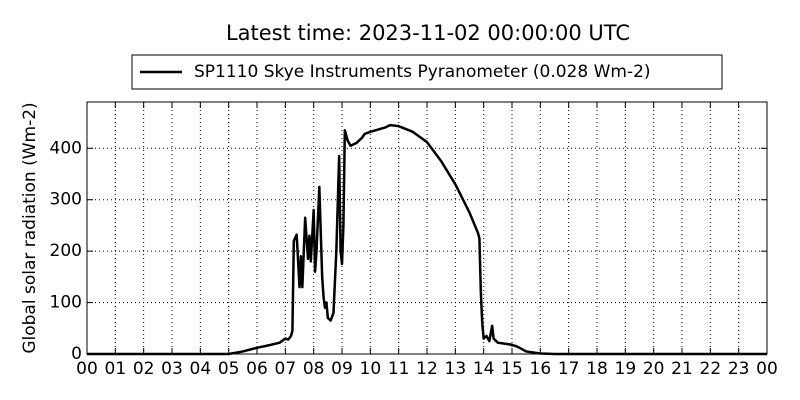  What do you see at coordinates (456, 369) in the screenshot?
I see `x-tick-label: 13` at bounding box center [456, 369].